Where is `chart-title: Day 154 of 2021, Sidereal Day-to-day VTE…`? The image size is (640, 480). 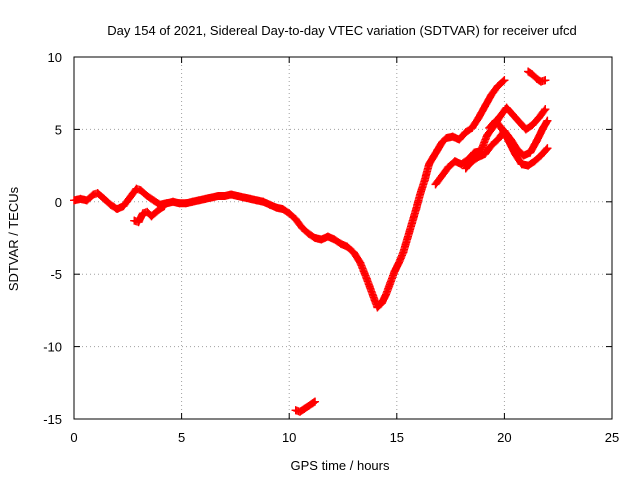
chart-title: Day 154 of 2021, Sidereal Day-to-day VTE… is located at coordinates (341, 30).